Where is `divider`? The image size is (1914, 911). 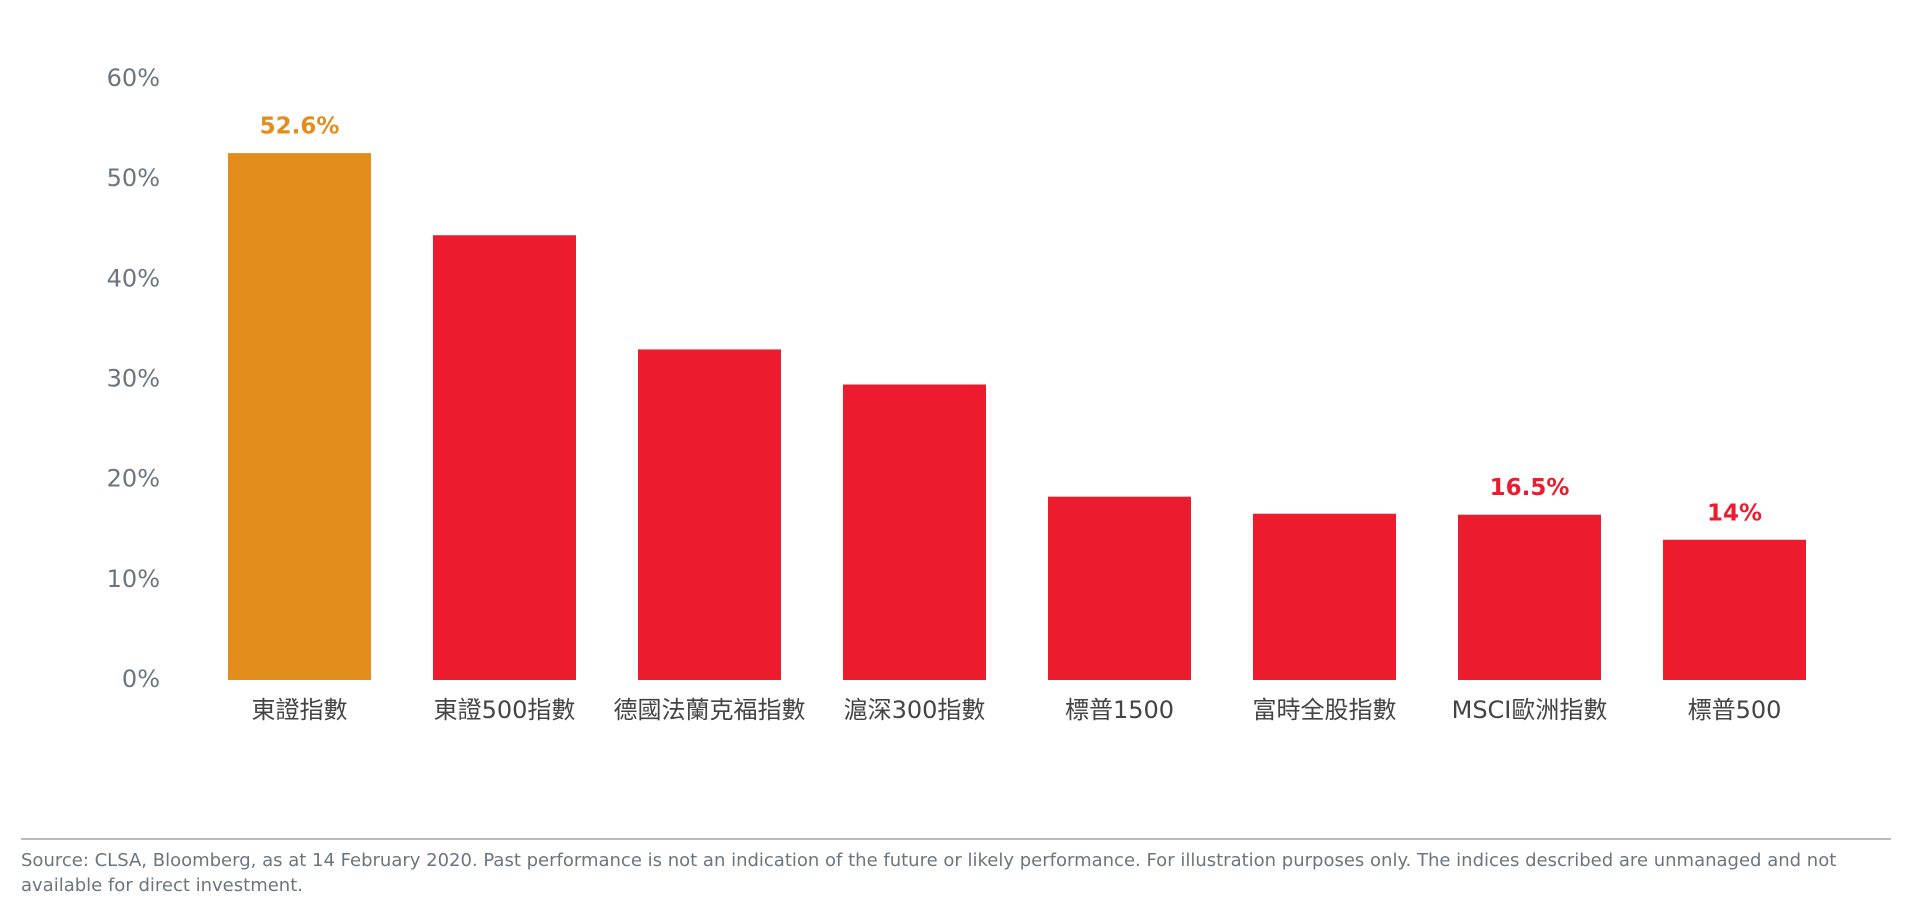 divider is located at coordinates (956, 839).